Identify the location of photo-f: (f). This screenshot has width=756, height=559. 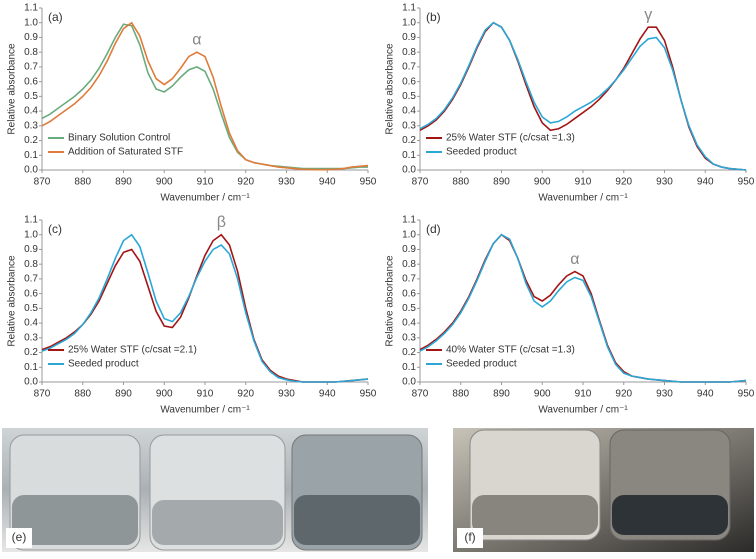
(603, 490).